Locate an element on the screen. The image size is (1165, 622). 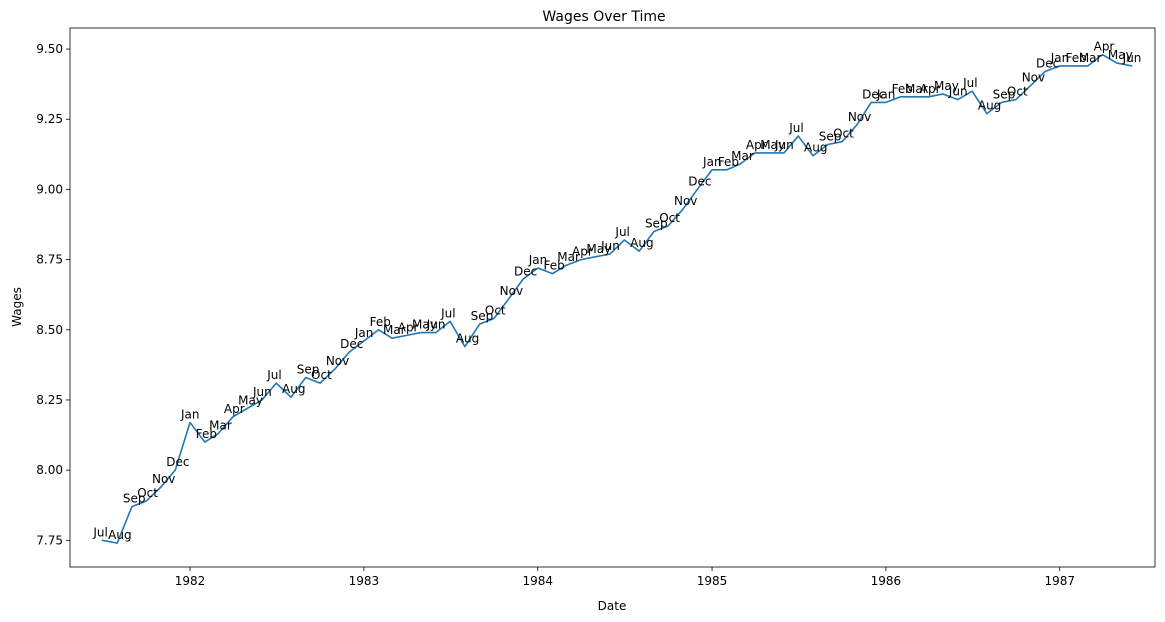
x-tick-label: 1987 is located at coordinates (1059, 581).